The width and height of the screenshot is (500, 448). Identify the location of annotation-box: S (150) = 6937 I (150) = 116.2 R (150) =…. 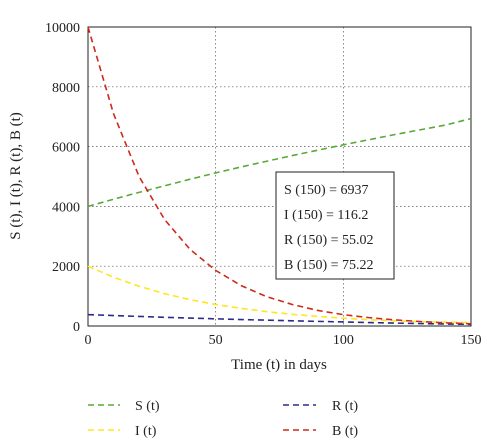
(335, 225).